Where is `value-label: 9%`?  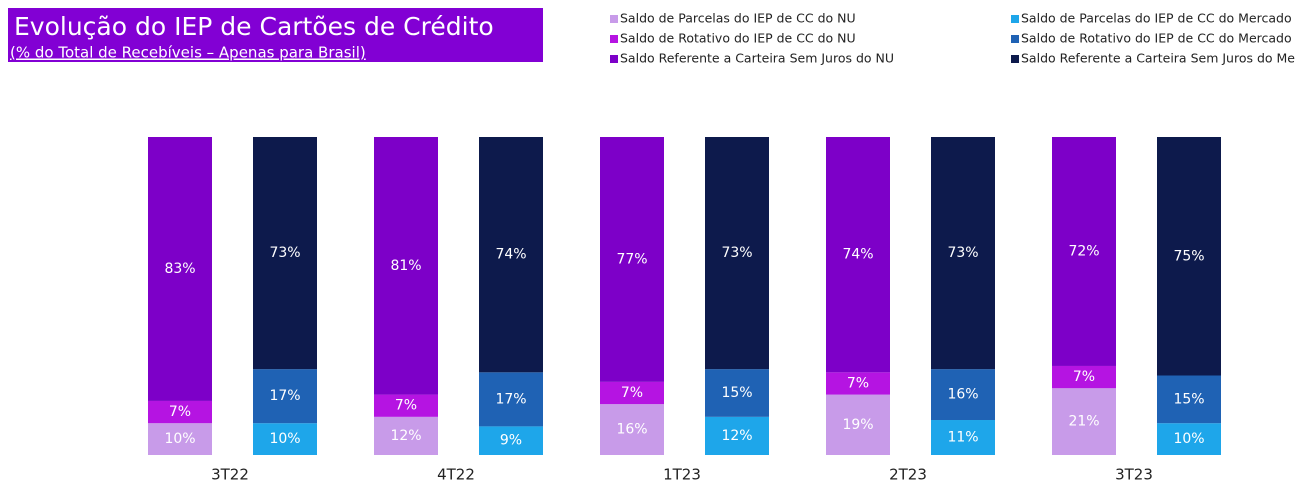
value-label: 9% is located at coordinates (511, 441).